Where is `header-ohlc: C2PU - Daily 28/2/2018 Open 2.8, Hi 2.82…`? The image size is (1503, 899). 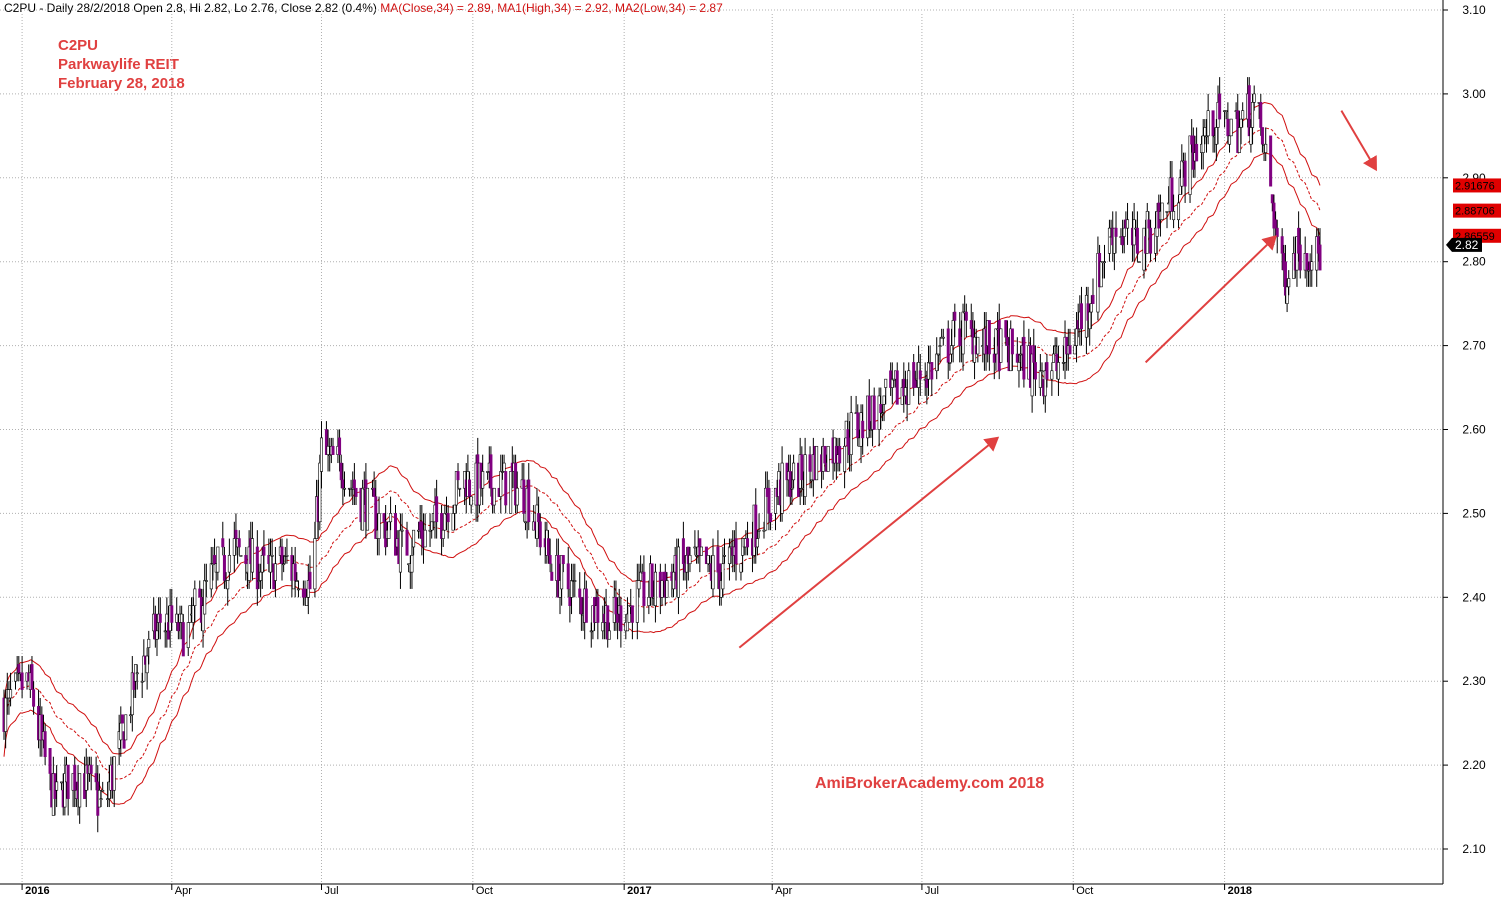
header-ohlc: C2PU - Daily 28/2/2018 Open 2.8, Hi 2.82… is located at coordinates (190, 8).